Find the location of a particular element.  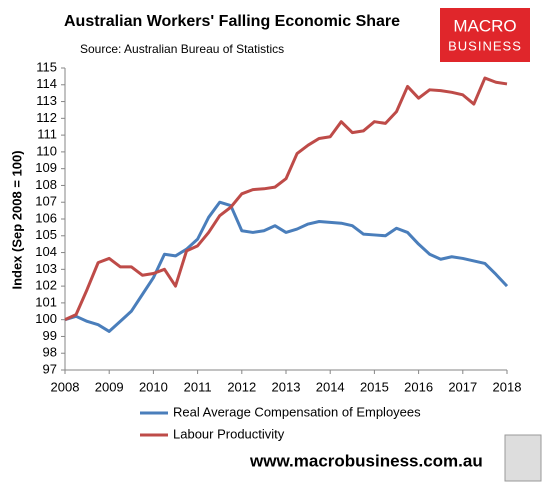

x-tick-label: 2016 is located at coordinates (418, 386).